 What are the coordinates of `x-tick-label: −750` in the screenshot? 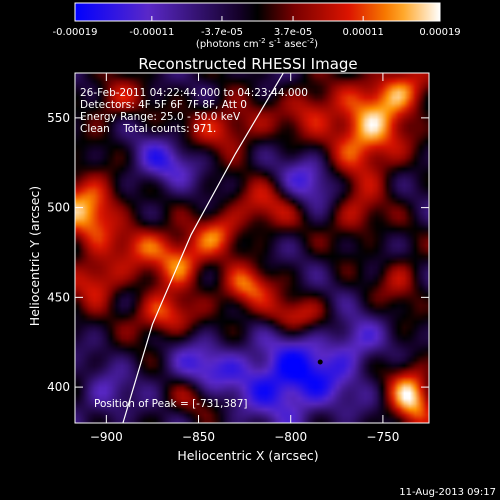 It's located at (382, 437).